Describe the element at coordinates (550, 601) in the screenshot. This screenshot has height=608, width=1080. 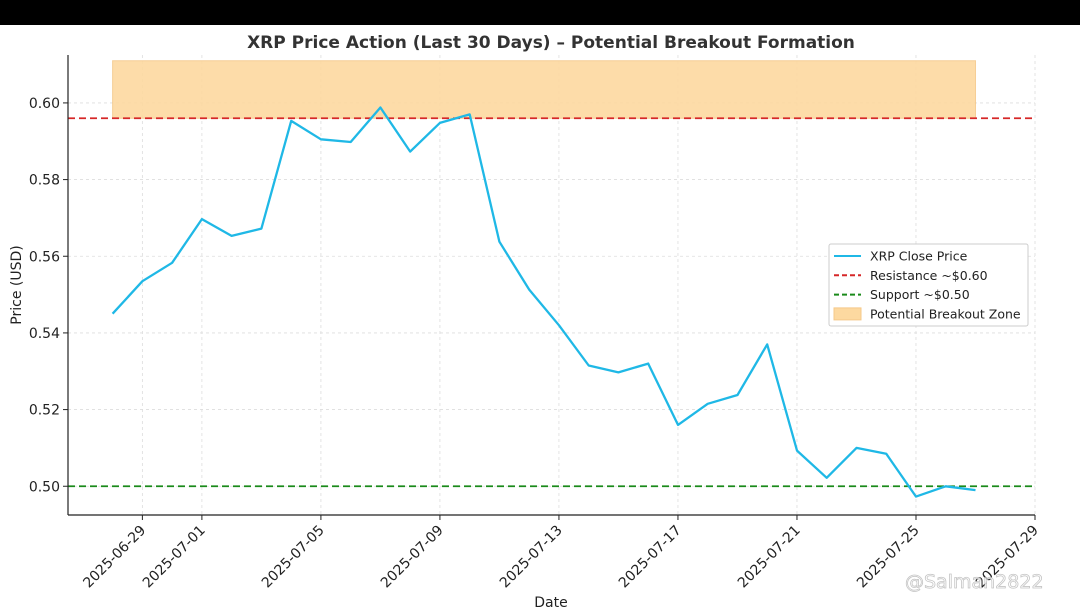
I see `x-axis-label: Date` at that location.